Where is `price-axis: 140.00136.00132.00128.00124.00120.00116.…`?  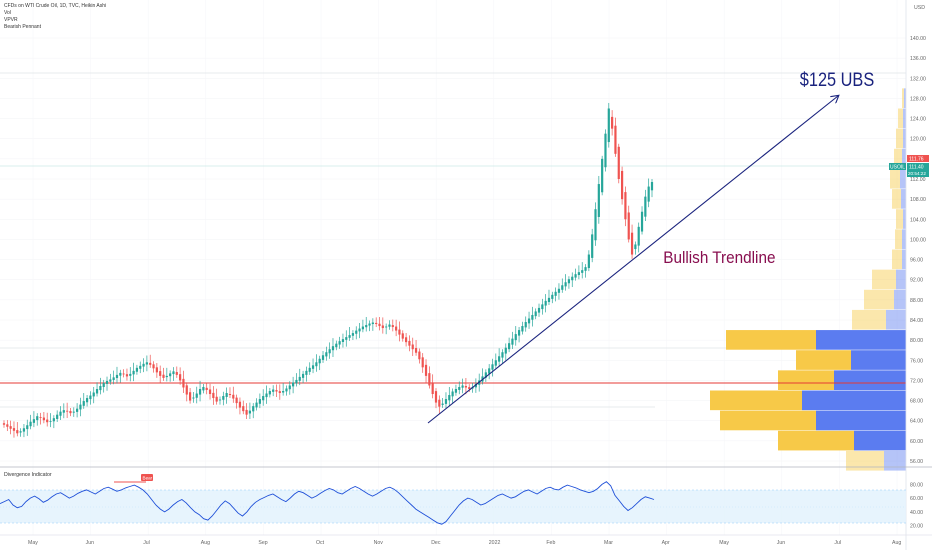
price-axis: 140.00136.00132.00128.00124.00120.00116.… is located at coordinates (918, 250).